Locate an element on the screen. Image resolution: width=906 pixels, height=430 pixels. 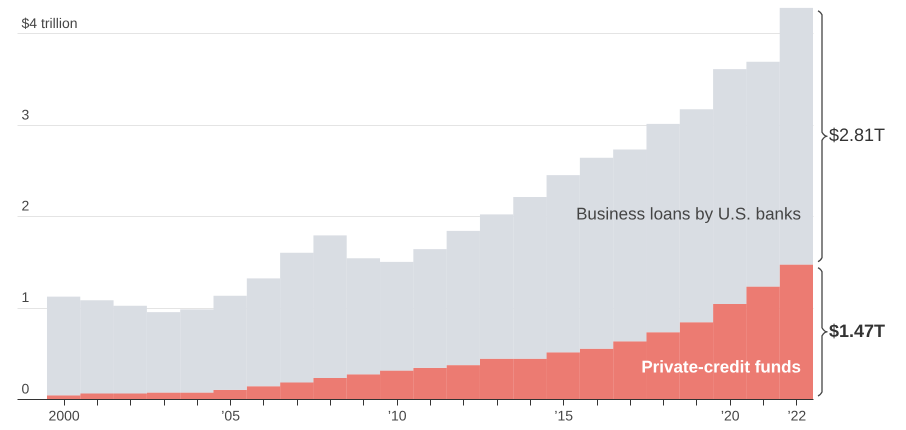
series-label: Private-credit funds is located at coordinates (721, 367).